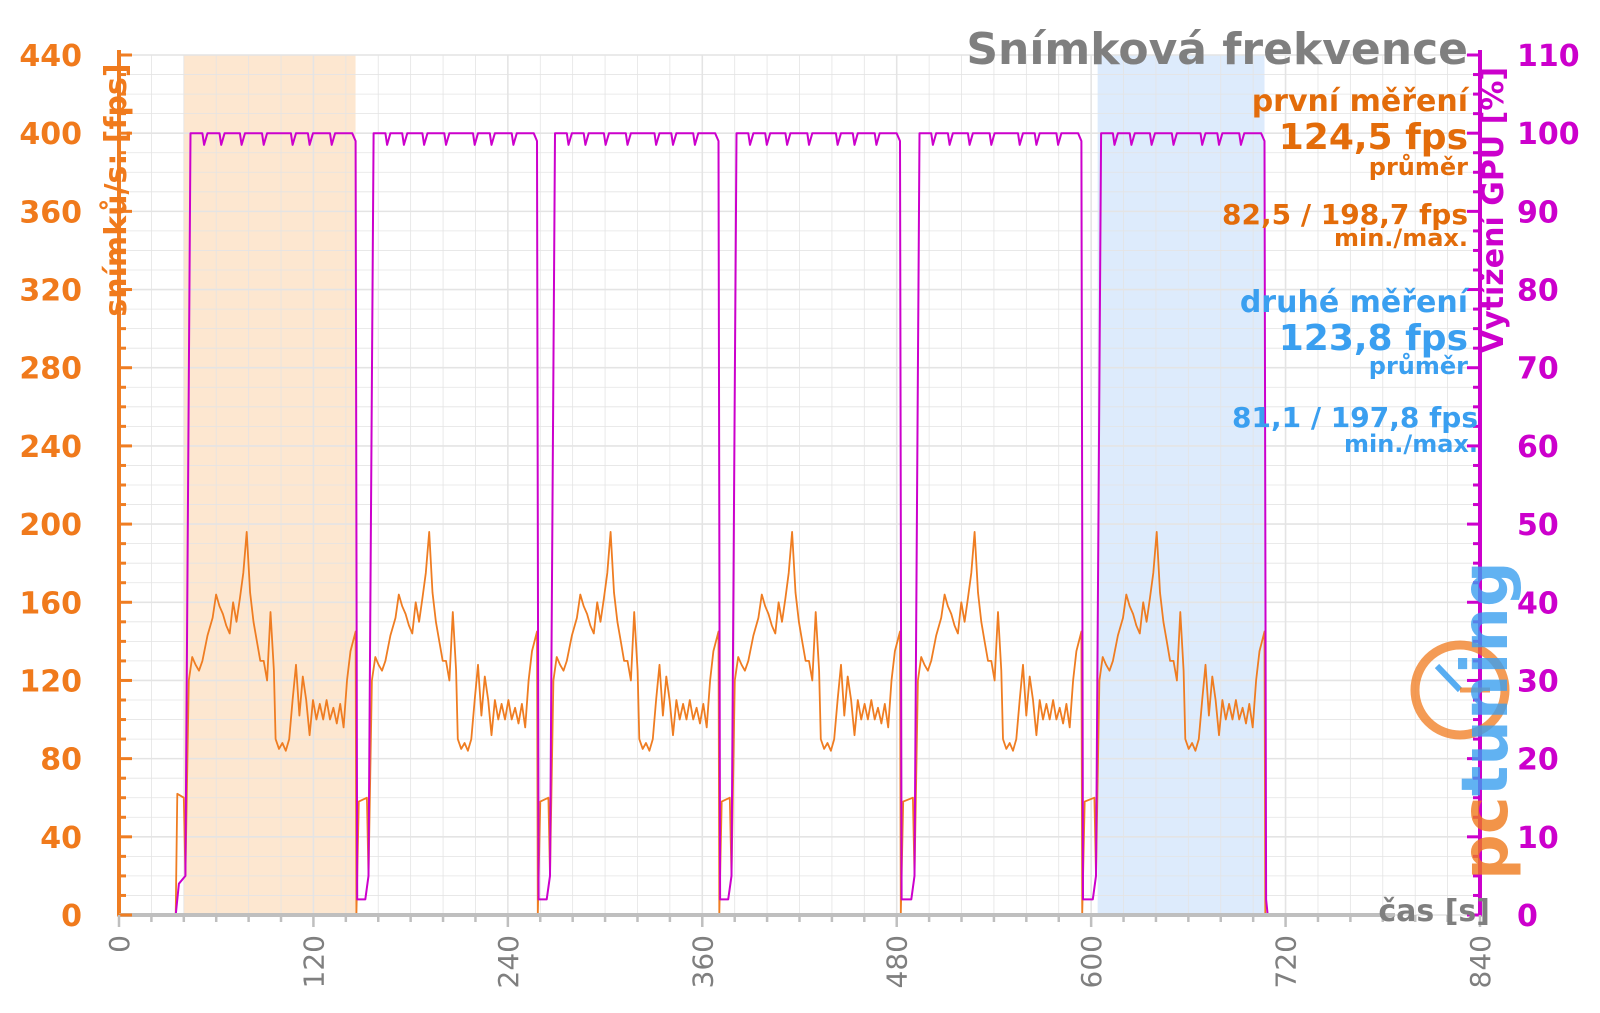 The width and height of the screenshot is (1600, 1013). I want to click on y-tick-label-left: 280, so click(50, 369).